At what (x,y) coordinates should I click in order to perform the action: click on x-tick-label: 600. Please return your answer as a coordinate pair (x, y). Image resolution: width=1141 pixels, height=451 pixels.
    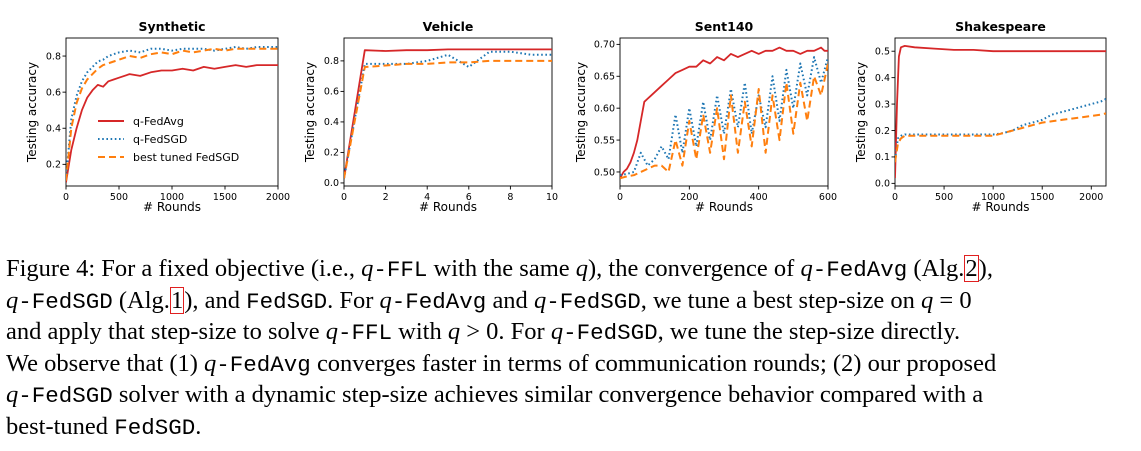
    Looking at the image, I should click on (828, 197).